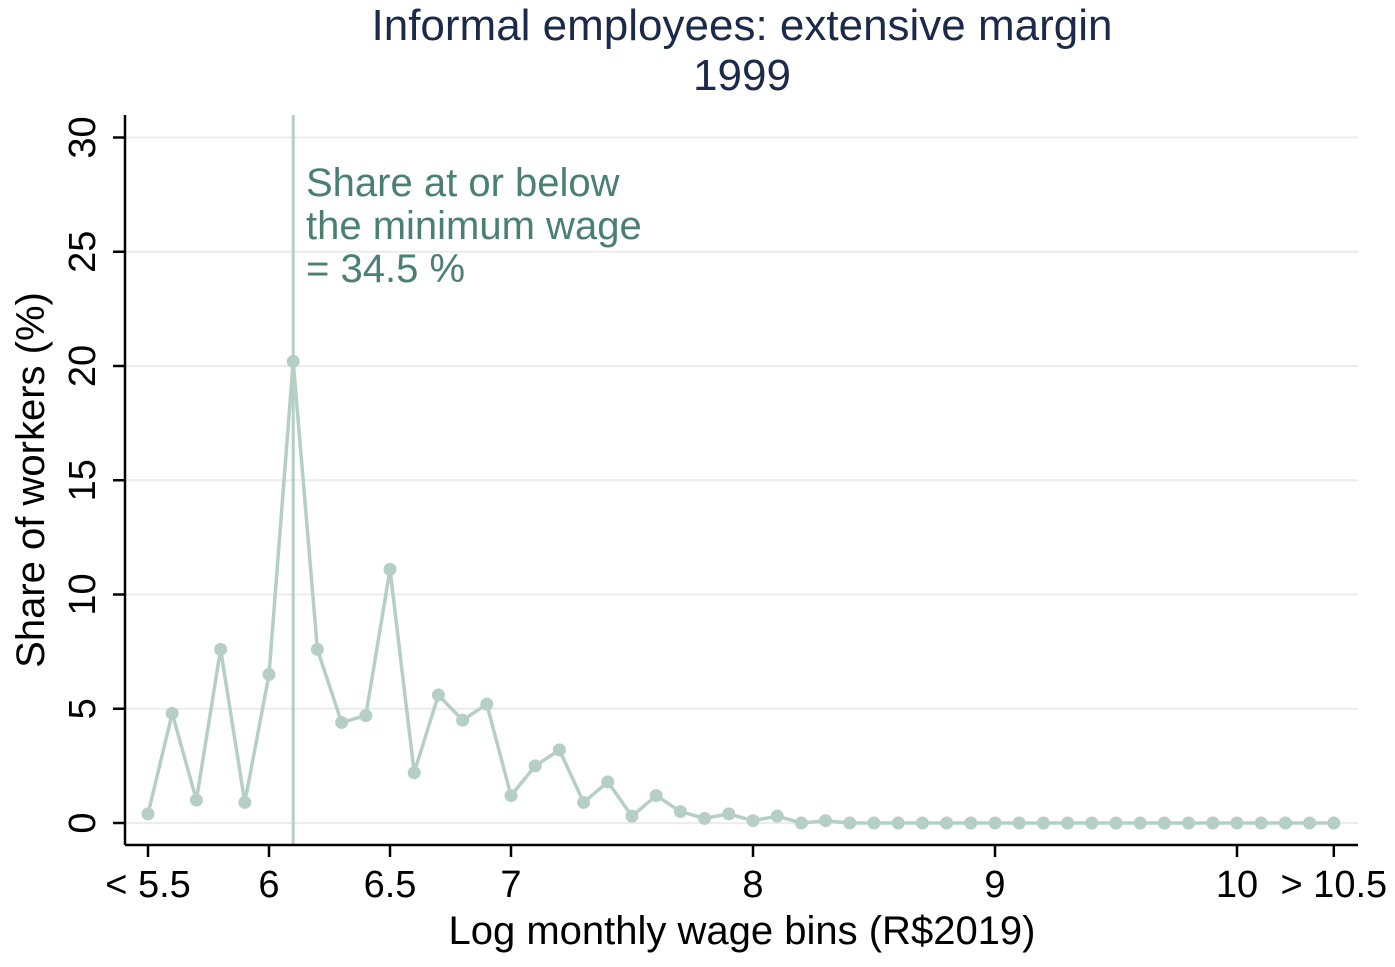 The width and height of the screenshot is (1395, 967). Describe the element at coordinates (83, 366) in the screenshot. I see `y-tick-label: 20` at that location.